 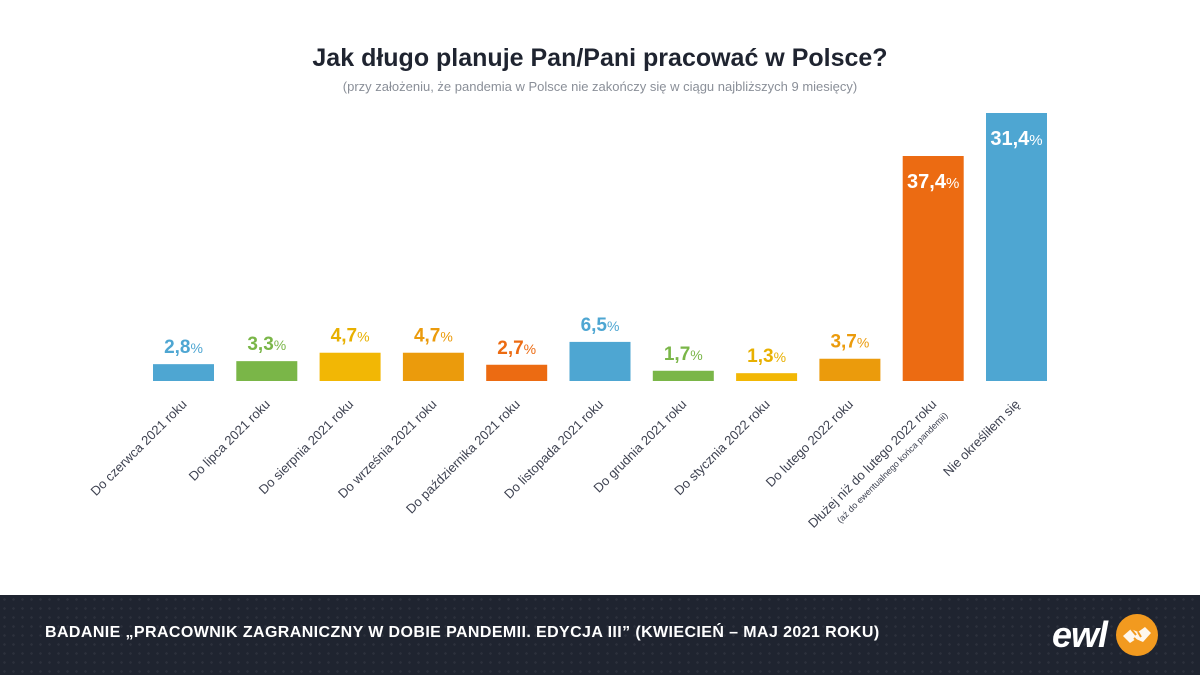 What do you see at coordinates (683, 354) in the screenshot?
I see `value-label-6: 1,7%` at bounding box center [683, 354].